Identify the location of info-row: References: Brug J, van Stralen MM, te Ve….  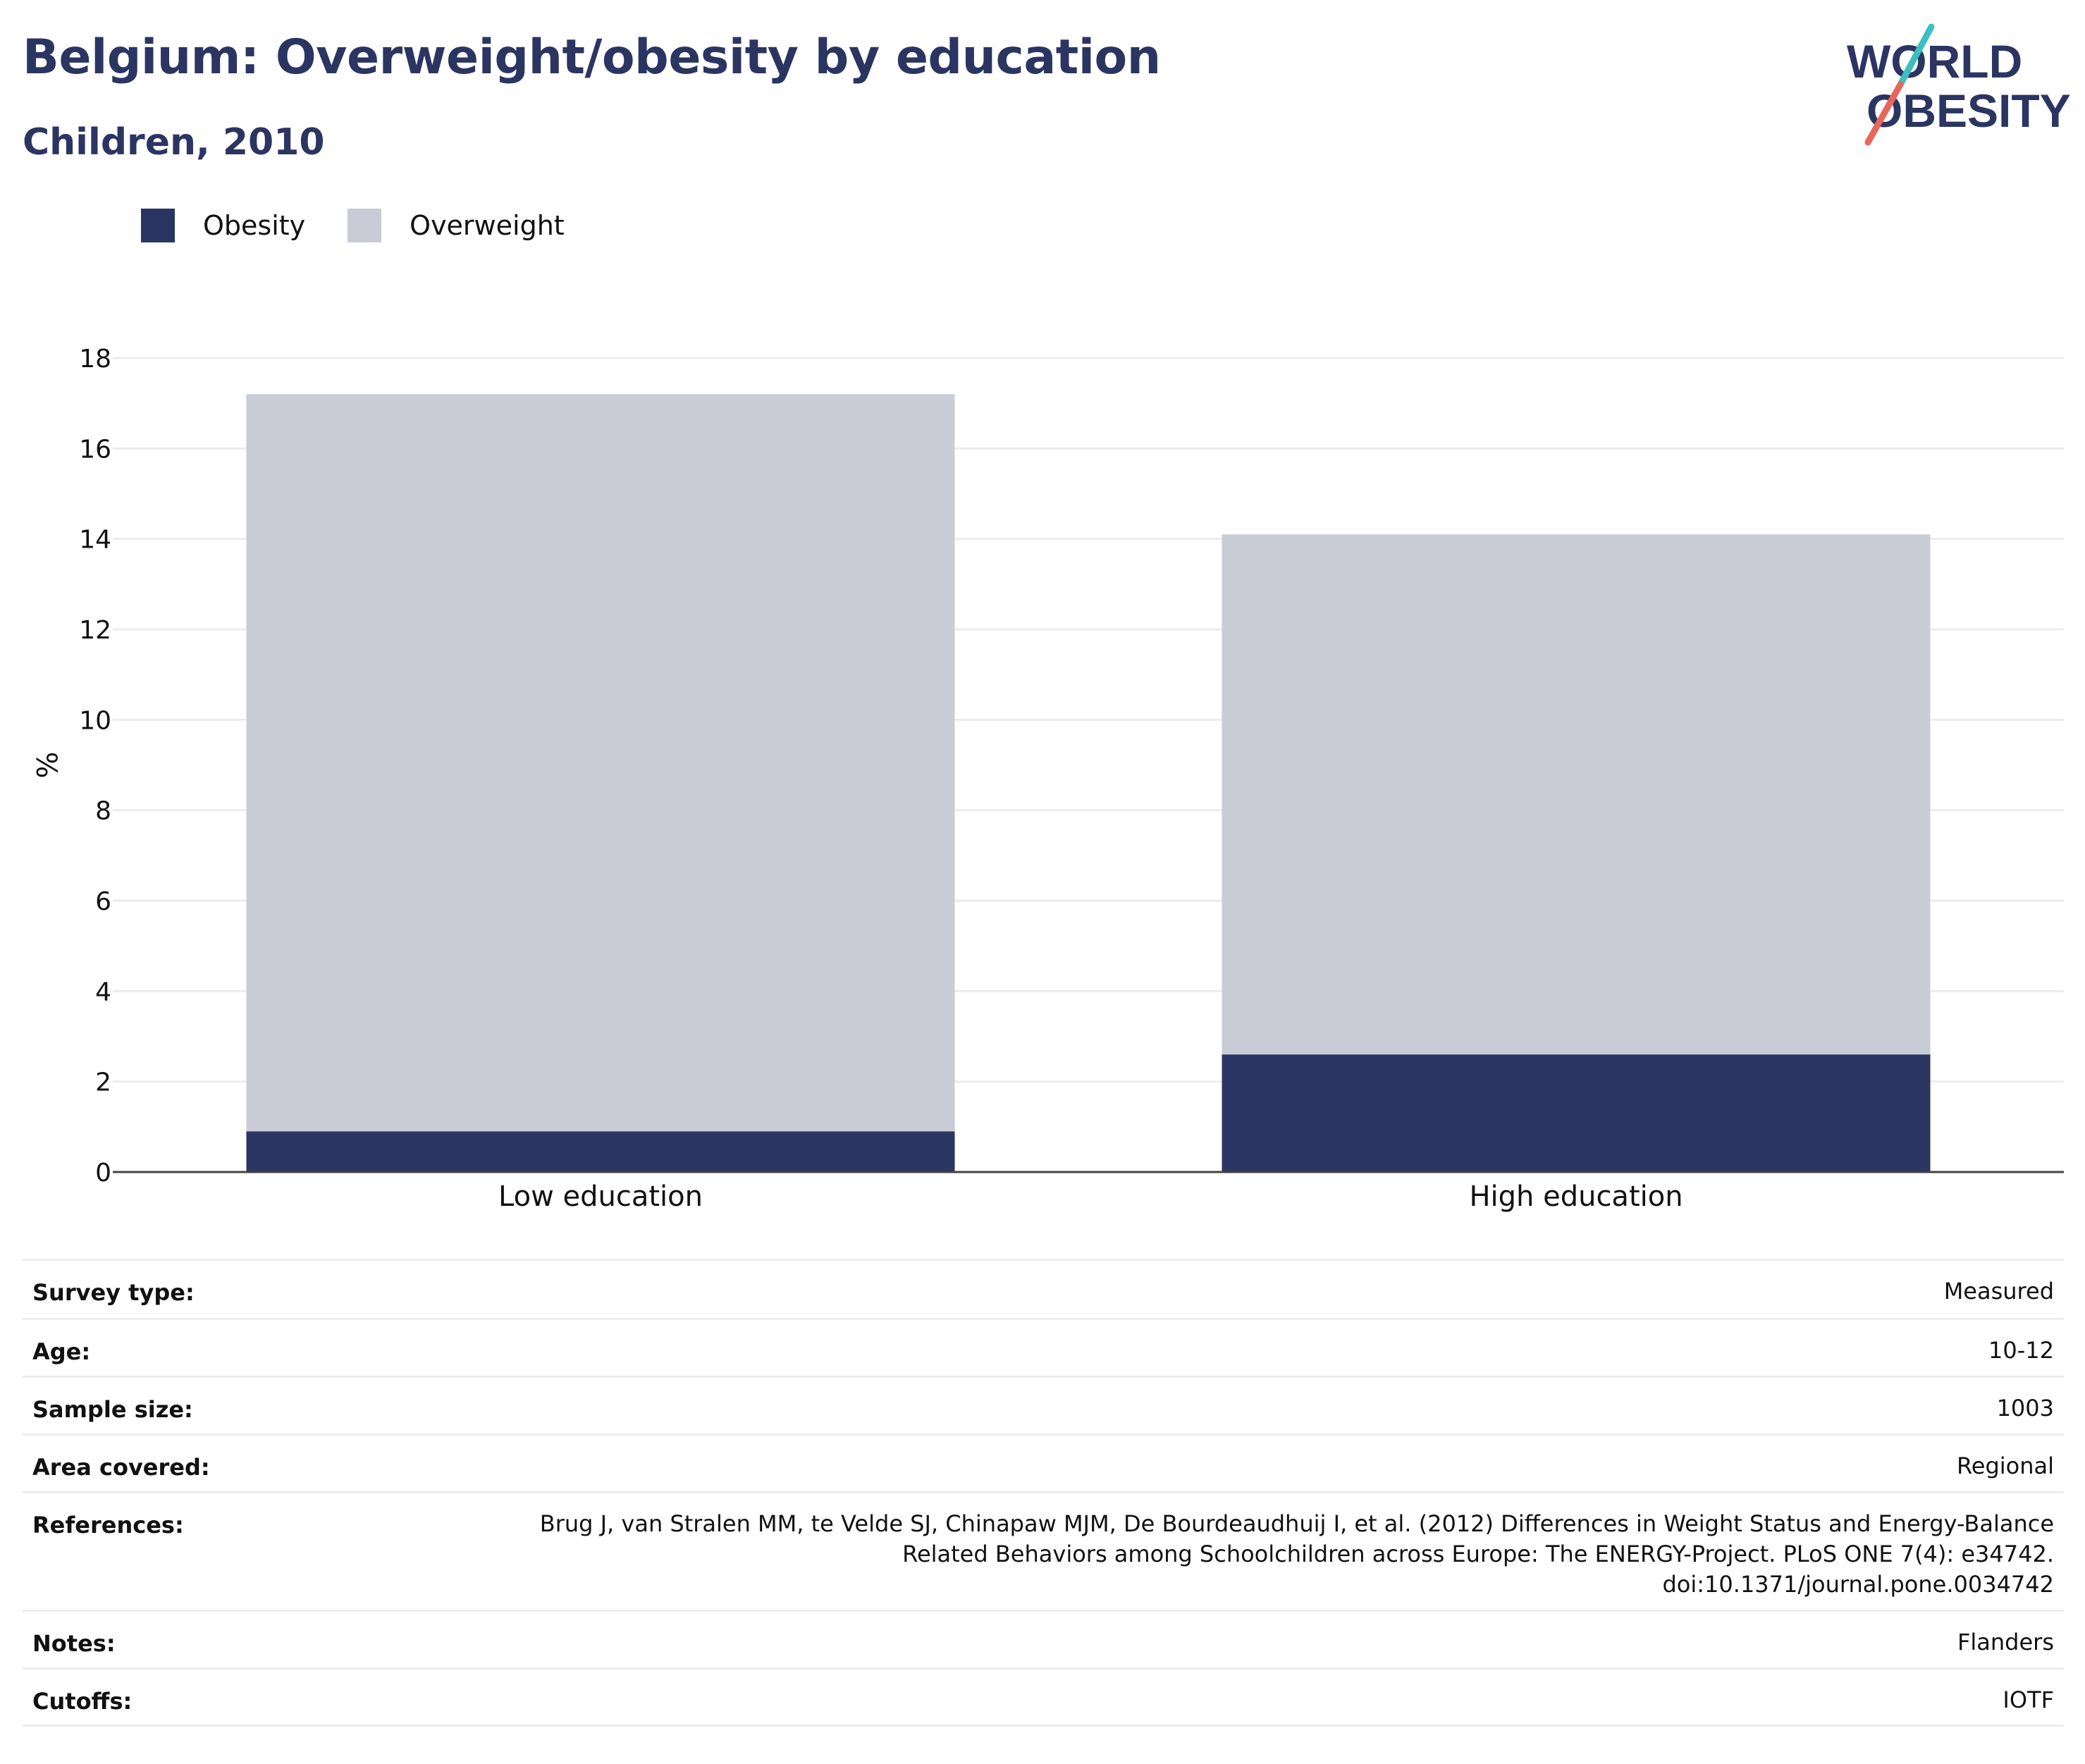
(1043, 1550).